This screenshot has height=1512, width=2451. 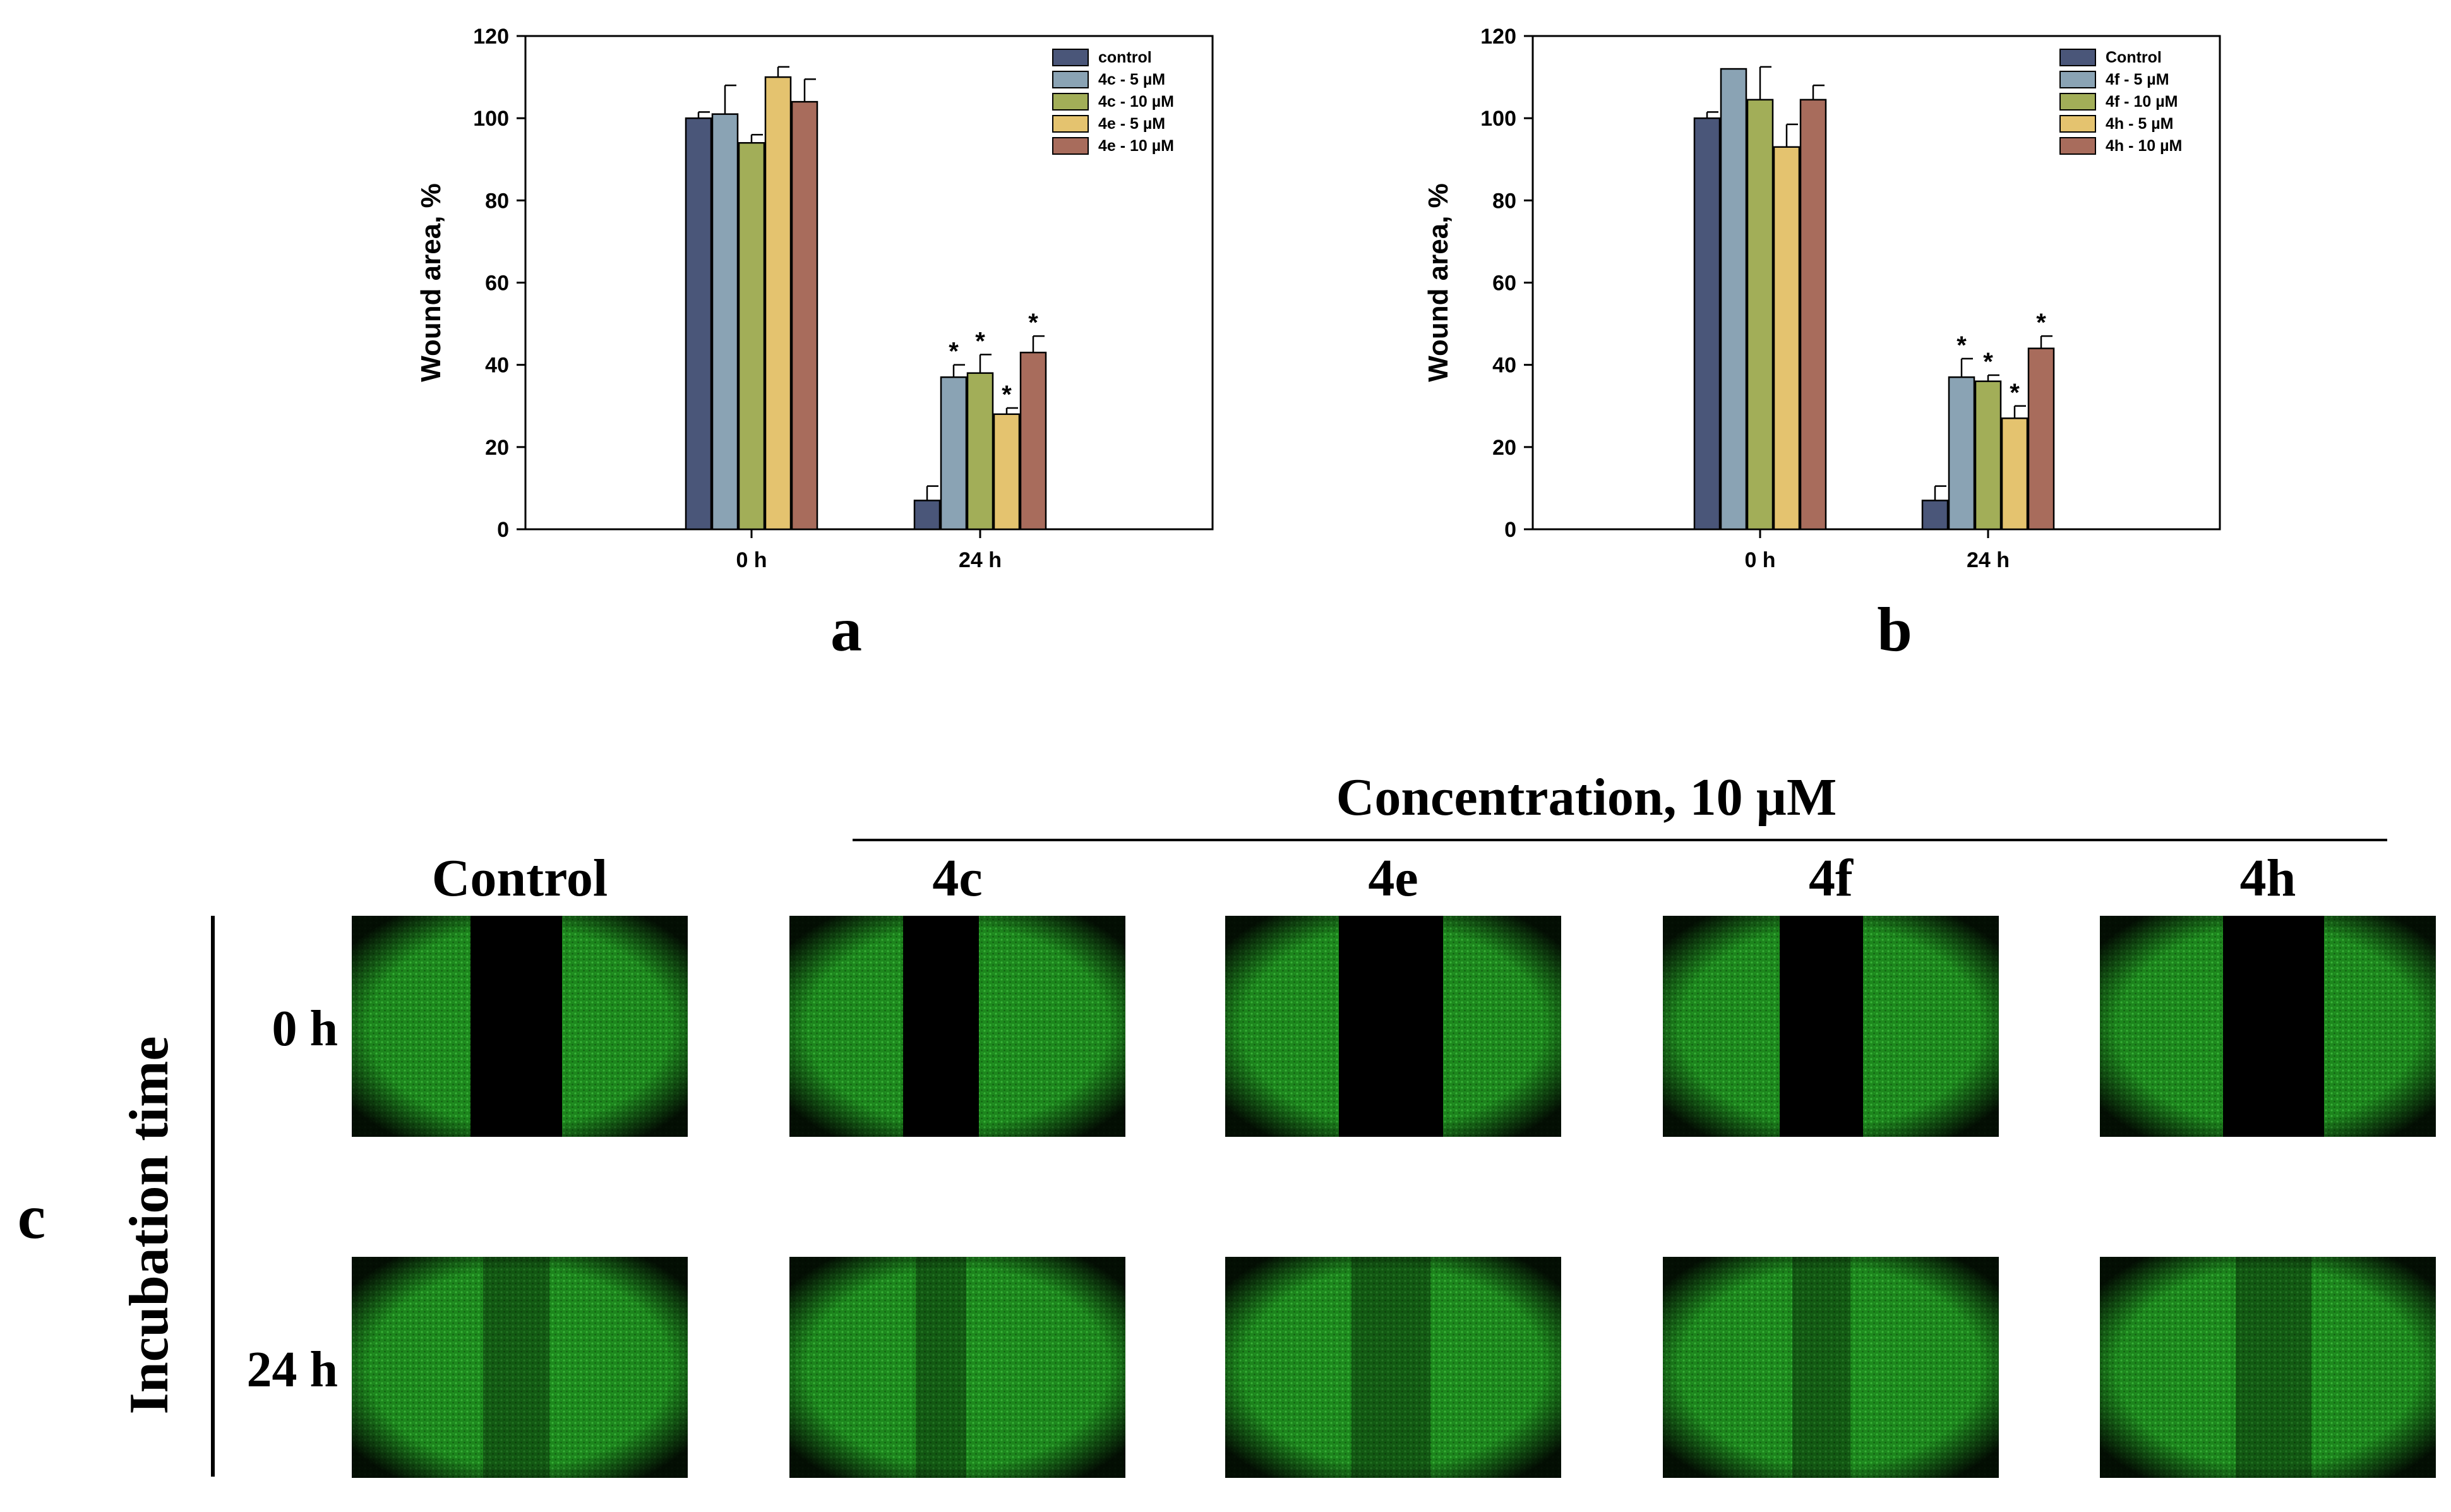 What do you see at coordinates (32, 1217) in the screenshot?
I see `panel-label-c: c` at bounding box center [32, 1217].